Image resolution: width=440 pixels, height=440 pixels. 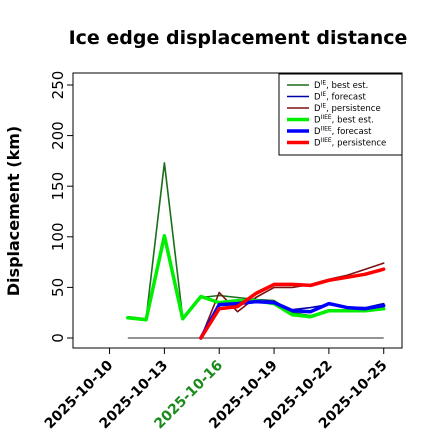 What do you see at coordinates (340, 97) in the screenshot?
I see `legend-label: DIE, forecast` at bounding box center [340, 97].